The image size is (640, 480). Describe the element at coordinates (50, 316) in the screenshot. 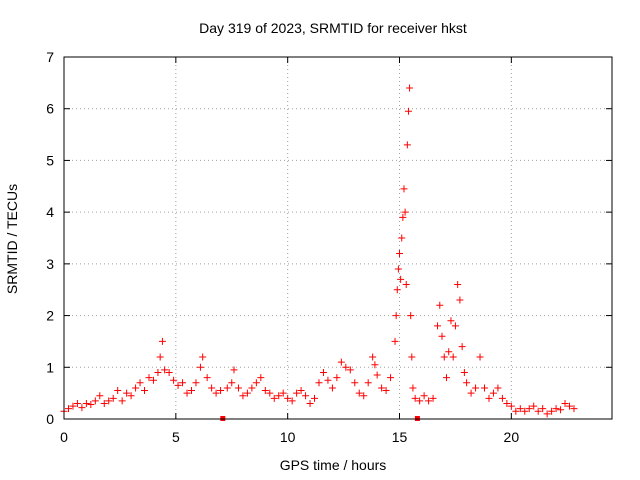

I see `y-tick-label: 2` at that location.